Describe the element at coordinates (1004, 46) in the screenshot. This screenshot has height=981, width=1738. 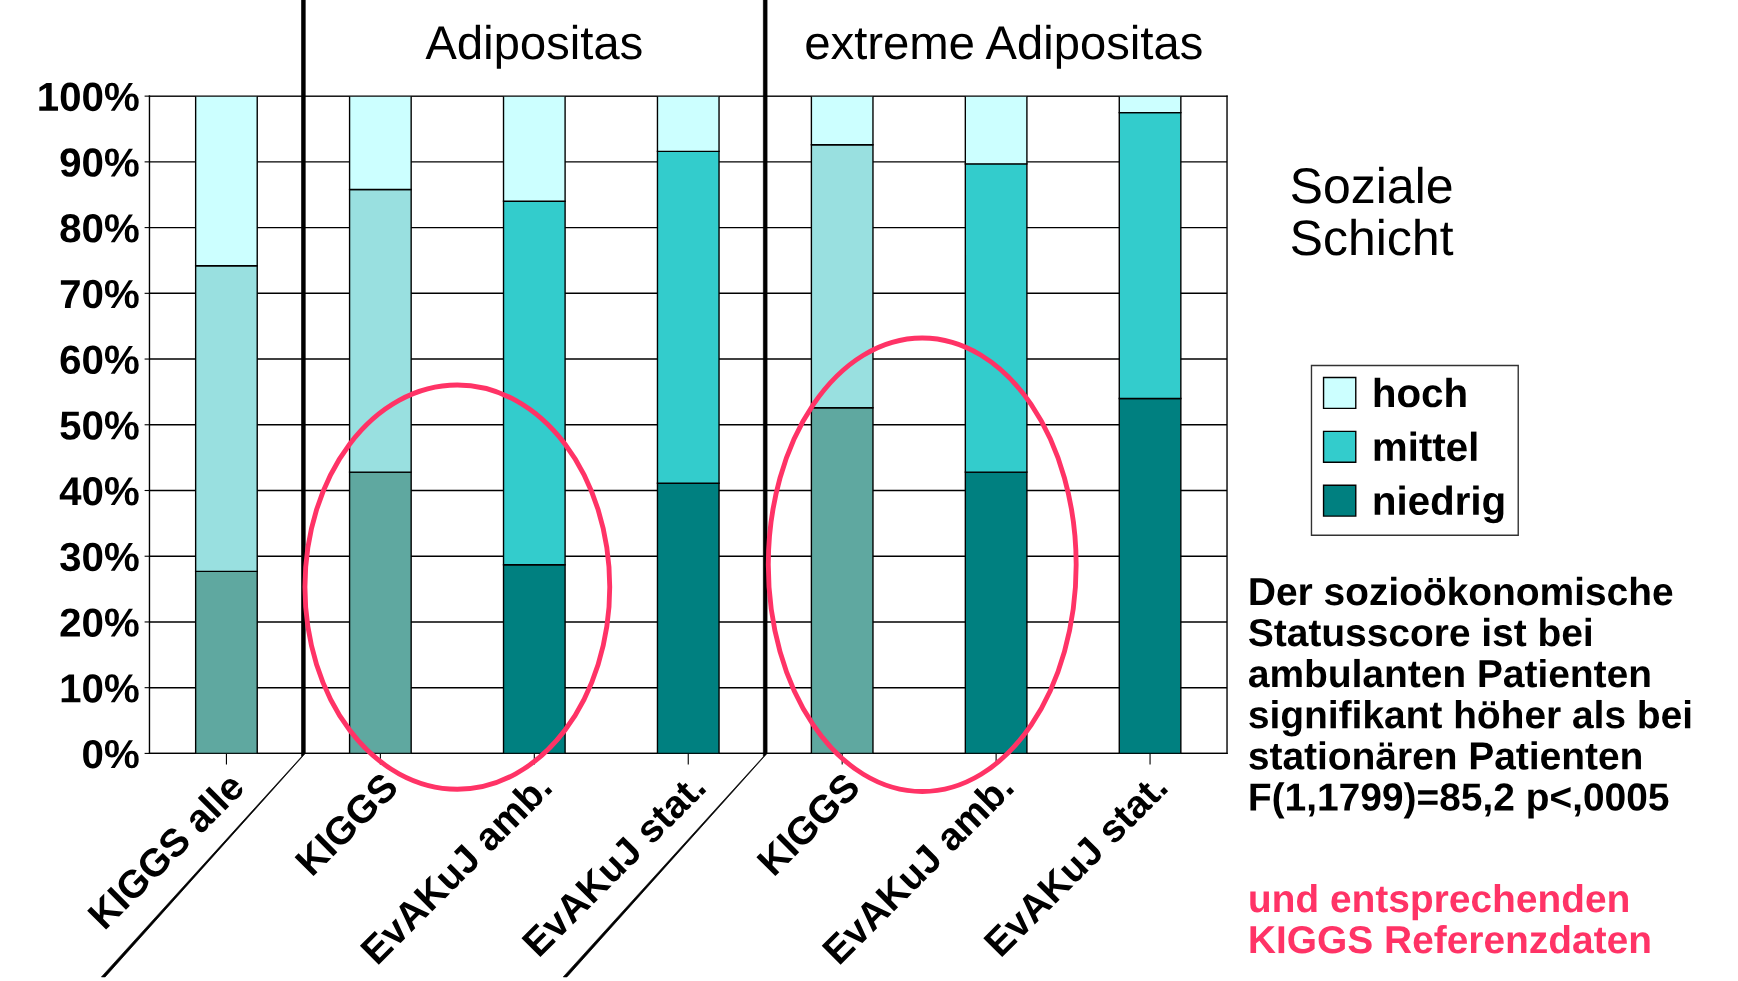
I see `text: extreme Adipositas` at that location.